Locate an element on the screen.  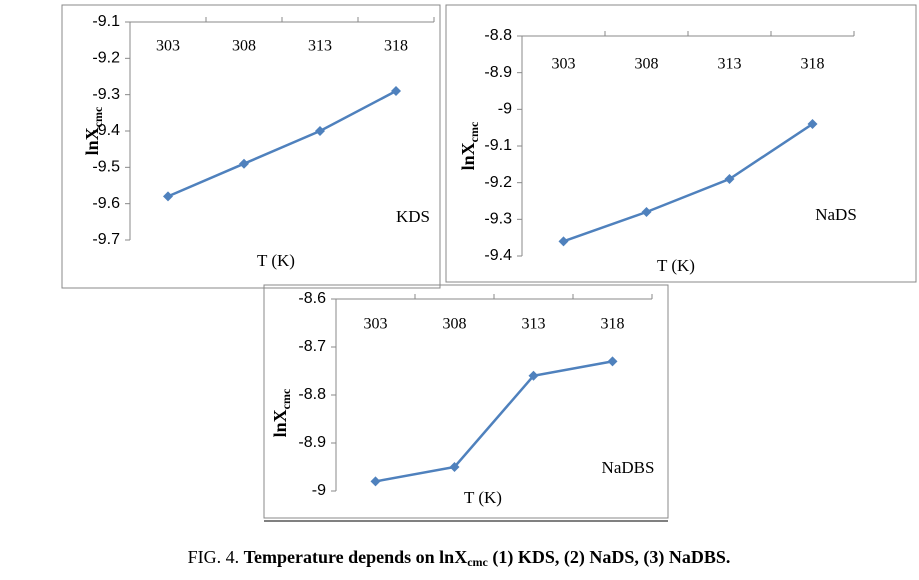
y-tick-label: -9.7 is located at coordinates (106, 239).